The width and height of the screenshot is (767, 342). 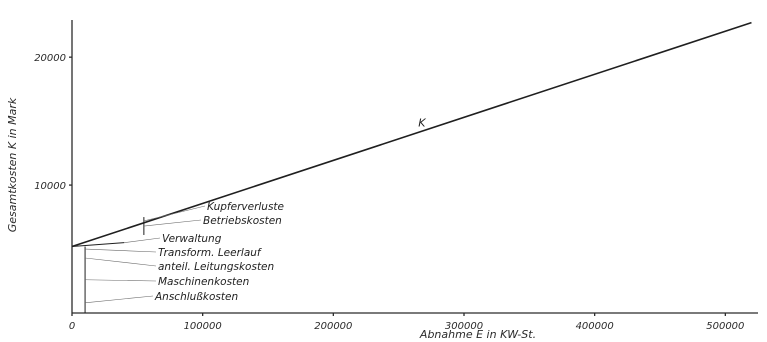 What do you see at coordinates (333, 326) in the screenshot?
I see `x-tick-label: 200000` at bounding box center [333, 326].